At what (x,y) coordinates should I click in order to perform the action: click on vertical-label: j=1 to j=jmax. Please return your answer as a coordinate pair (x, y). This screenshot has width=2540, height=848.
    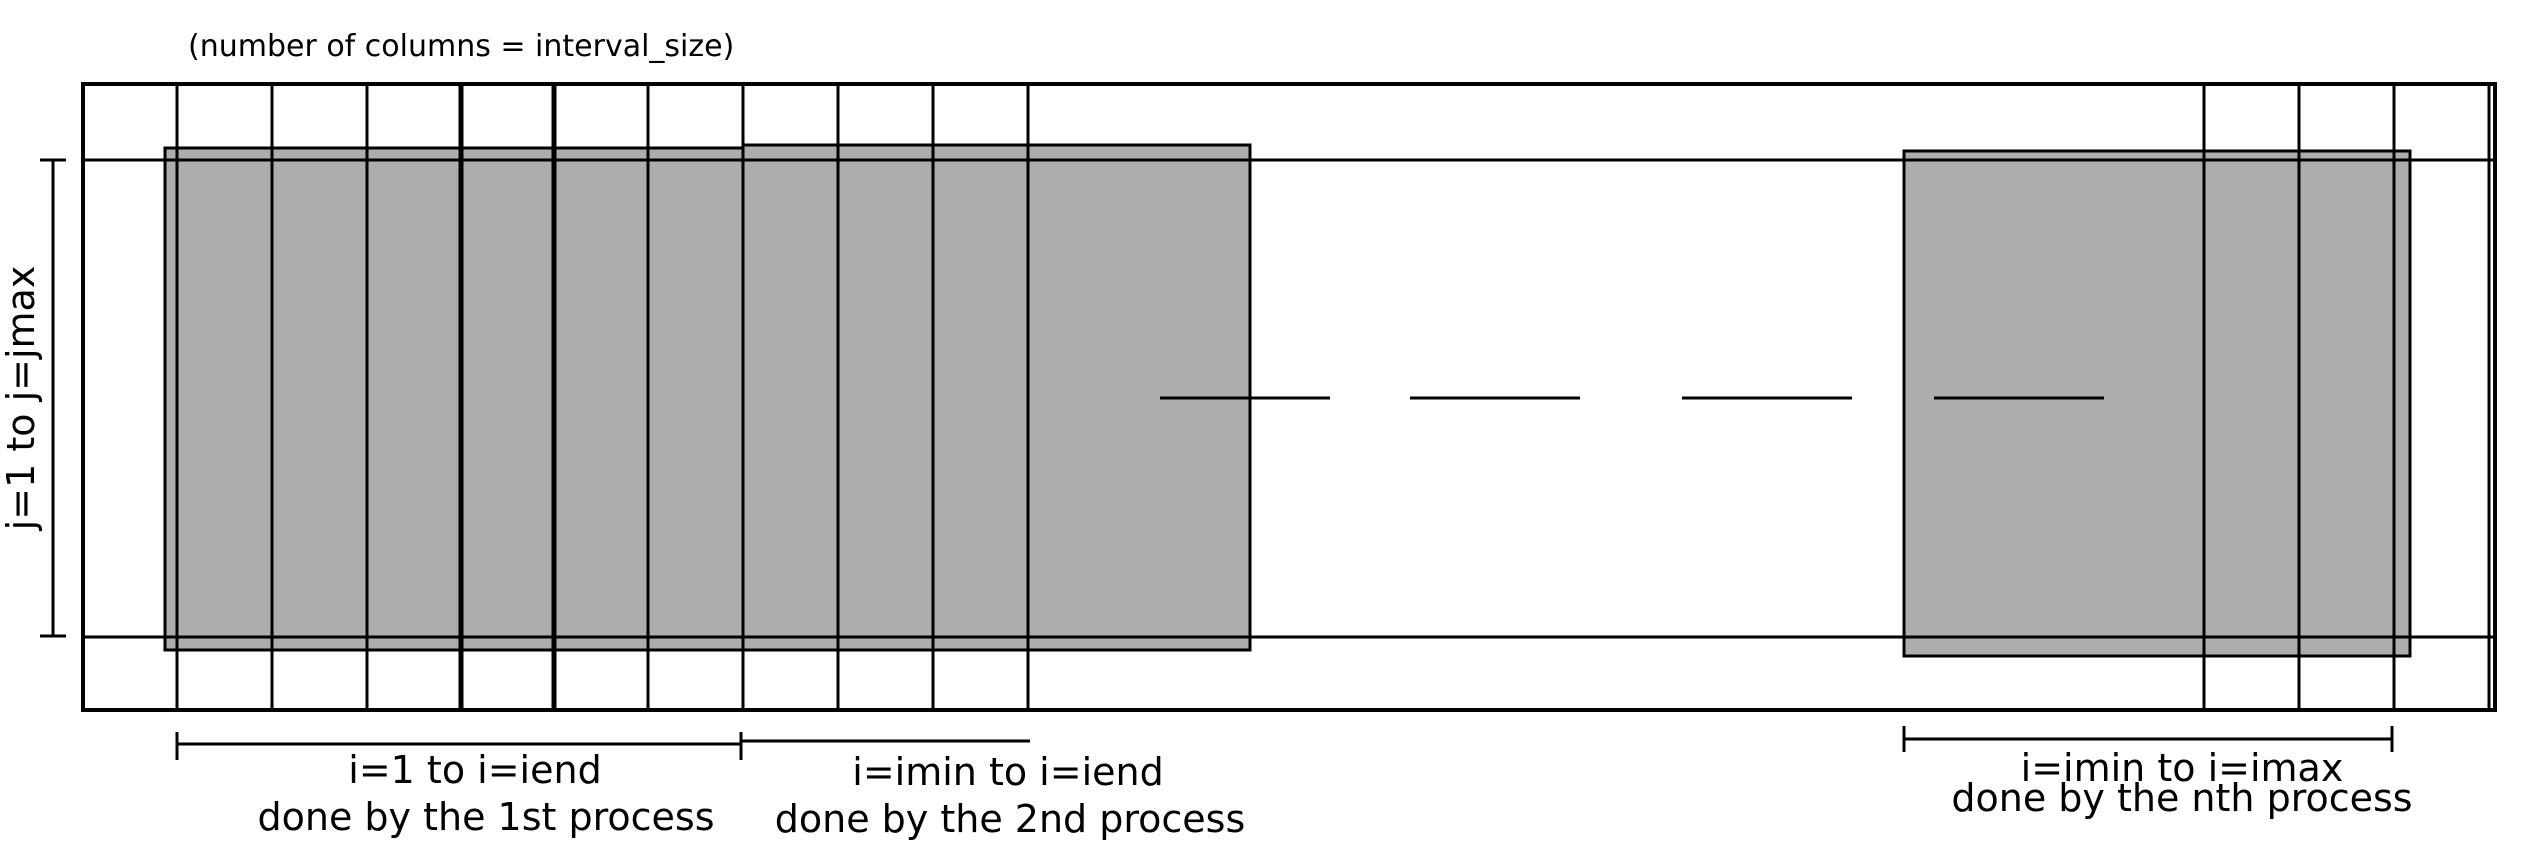
    Looking at the image, I should click on (21, 399).